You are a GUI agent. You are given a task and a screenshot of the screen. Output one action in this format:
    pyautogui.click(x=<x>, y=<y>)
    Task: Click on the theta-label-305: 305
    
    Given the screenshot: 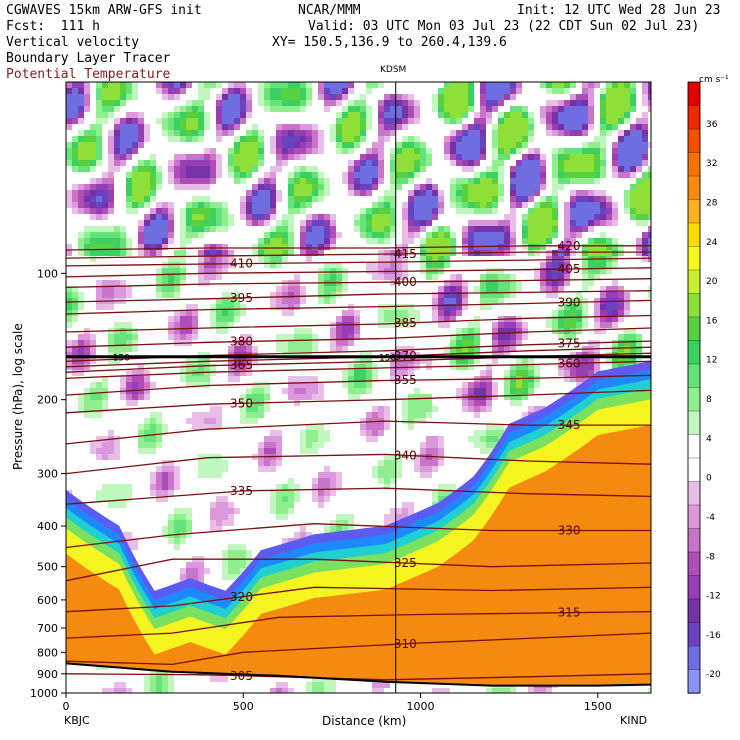 What is the action you would take?
    pyautogui.click(x=241, y=676)
    